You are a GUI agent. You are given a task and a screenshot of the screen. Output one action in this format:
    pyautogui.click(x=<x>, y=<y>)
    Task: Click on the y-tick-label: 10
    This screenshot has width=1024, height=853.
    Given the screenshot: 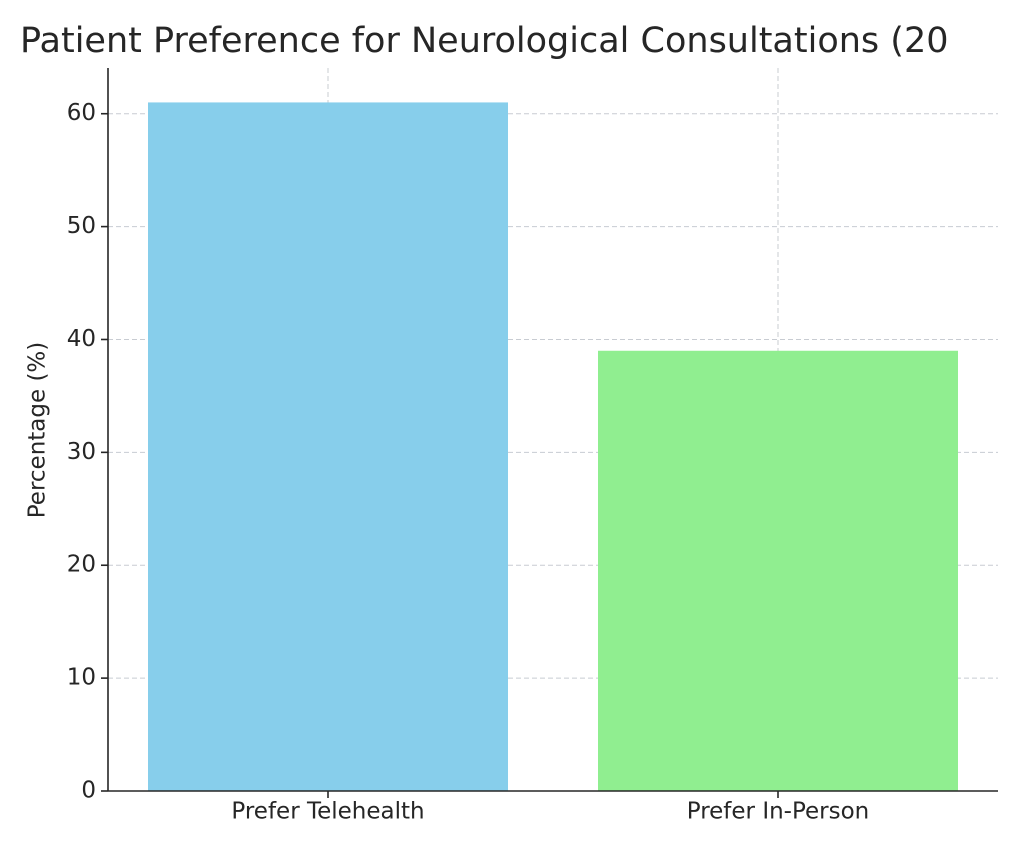 What is the action you would take?
    pyautogui.click(x=81, y=678)
    